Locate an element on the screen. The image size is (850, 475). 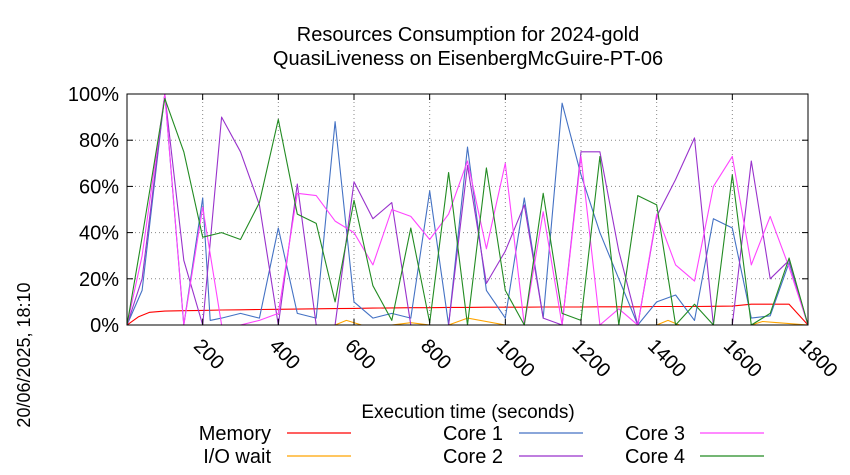
x-tick-label: 600 is located at coordinates (359, 354).